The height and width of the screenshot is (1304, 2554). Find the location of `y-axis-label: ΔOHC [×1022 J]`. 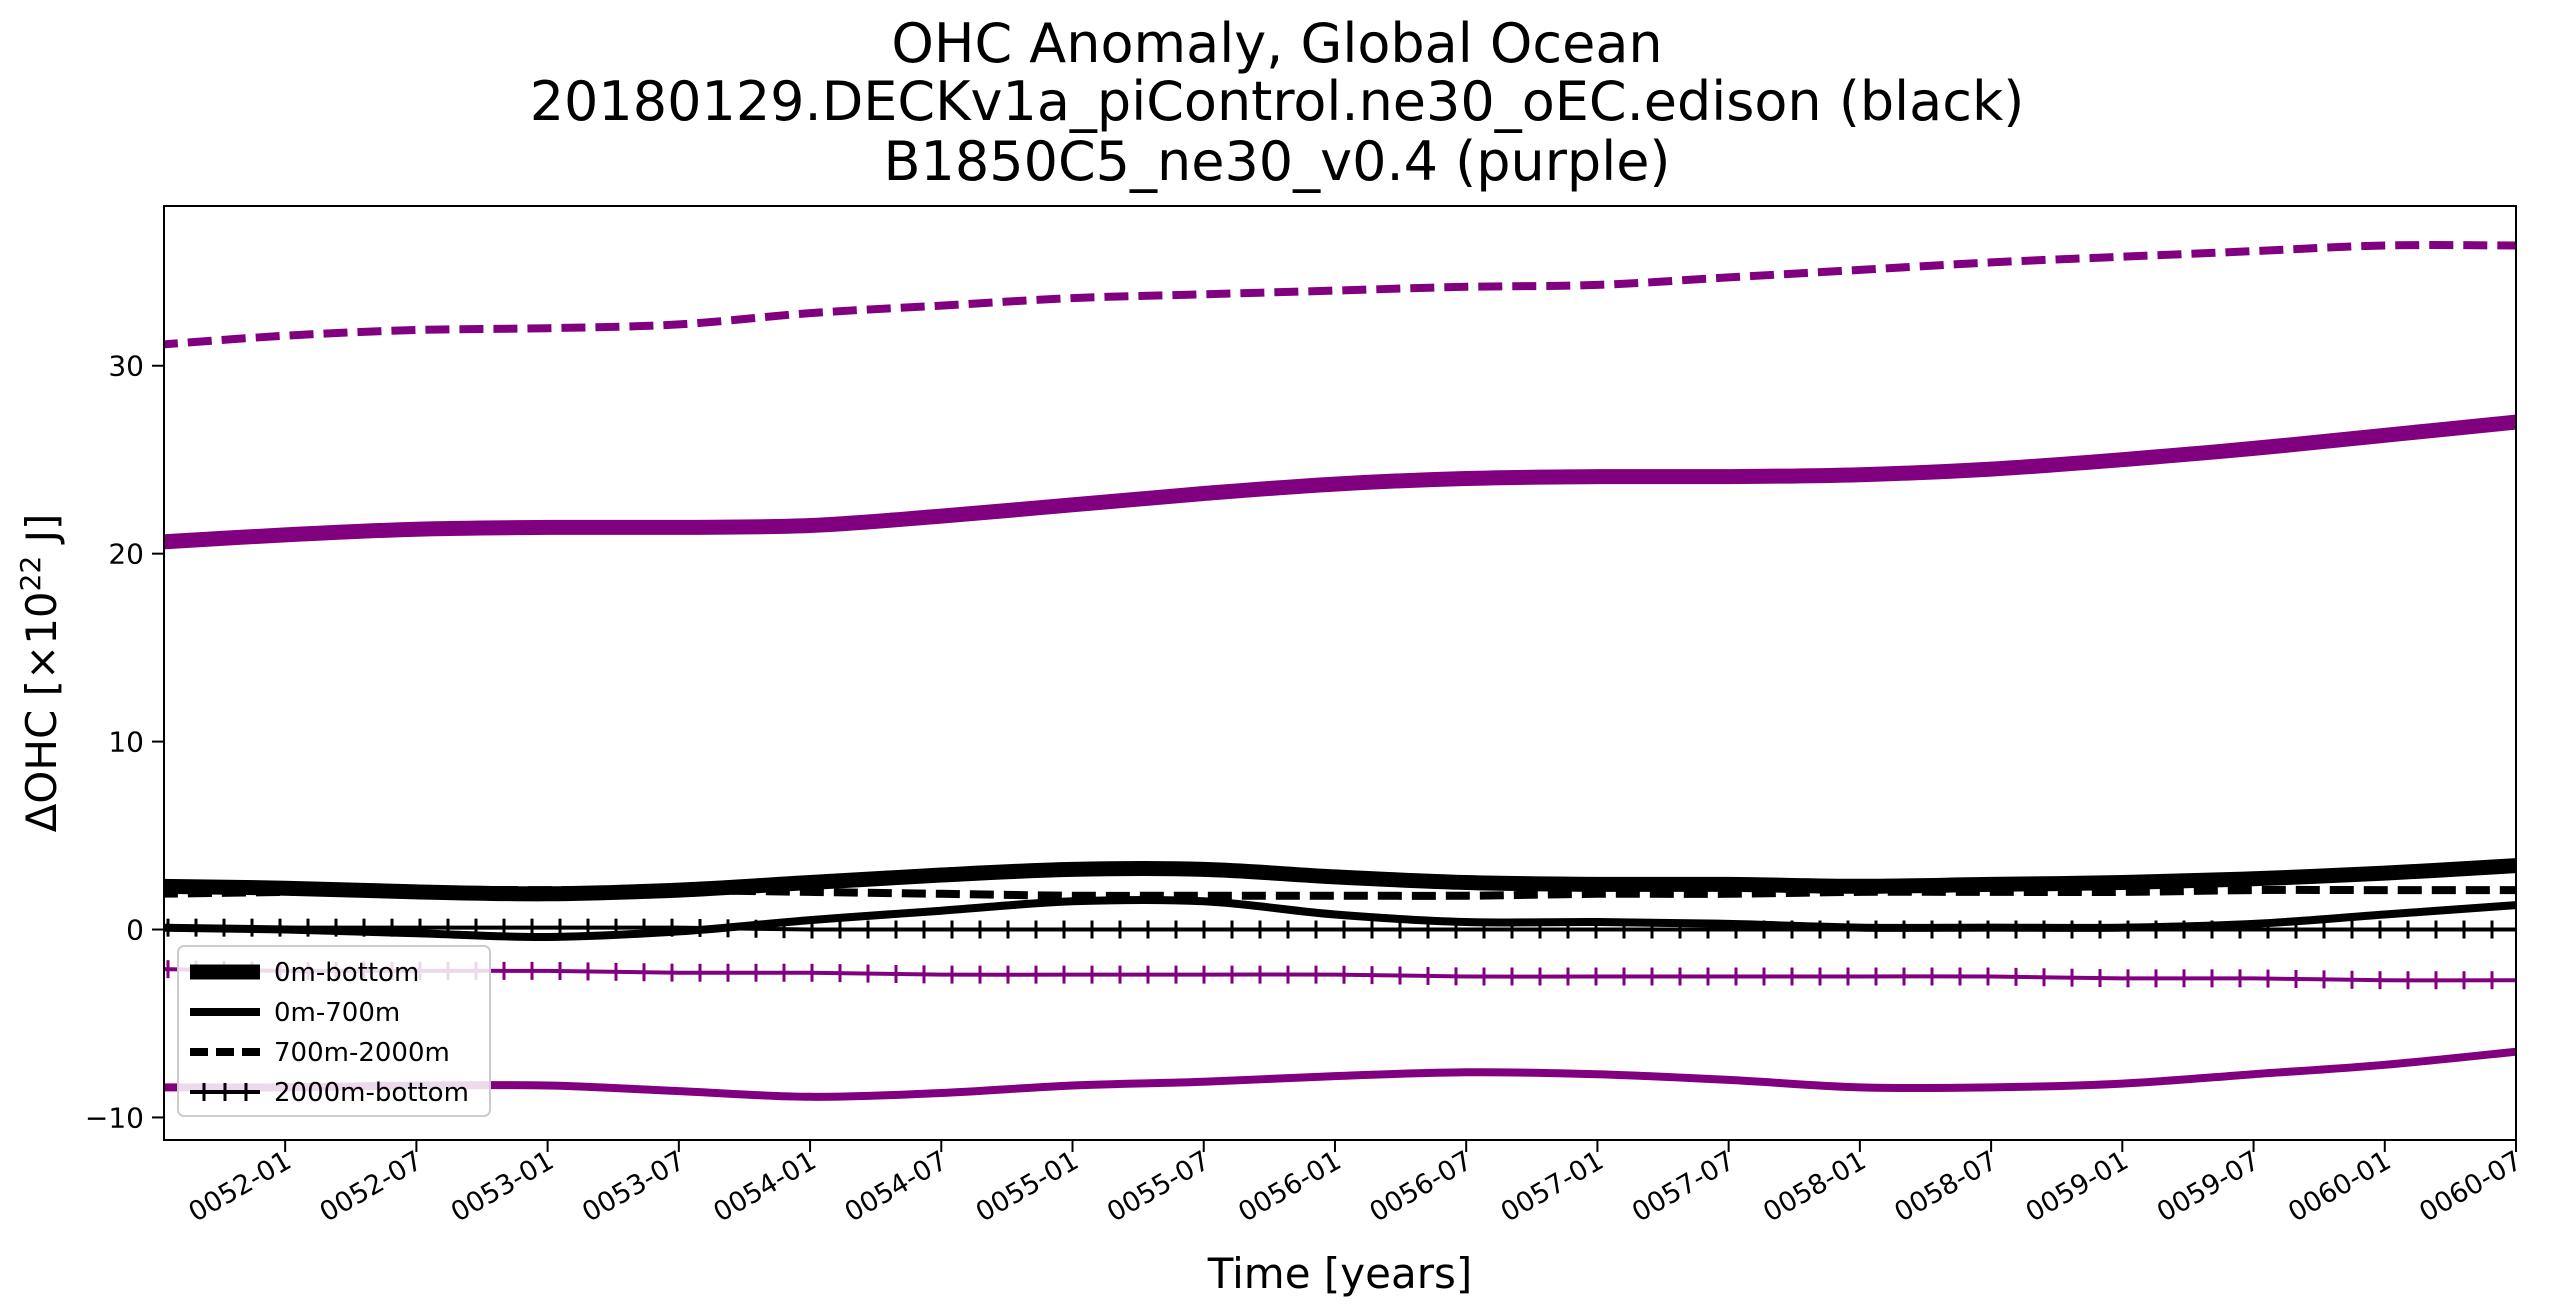

y-axis-label: ΔOHC [×1022 J] is located at coordinates (40, 673).